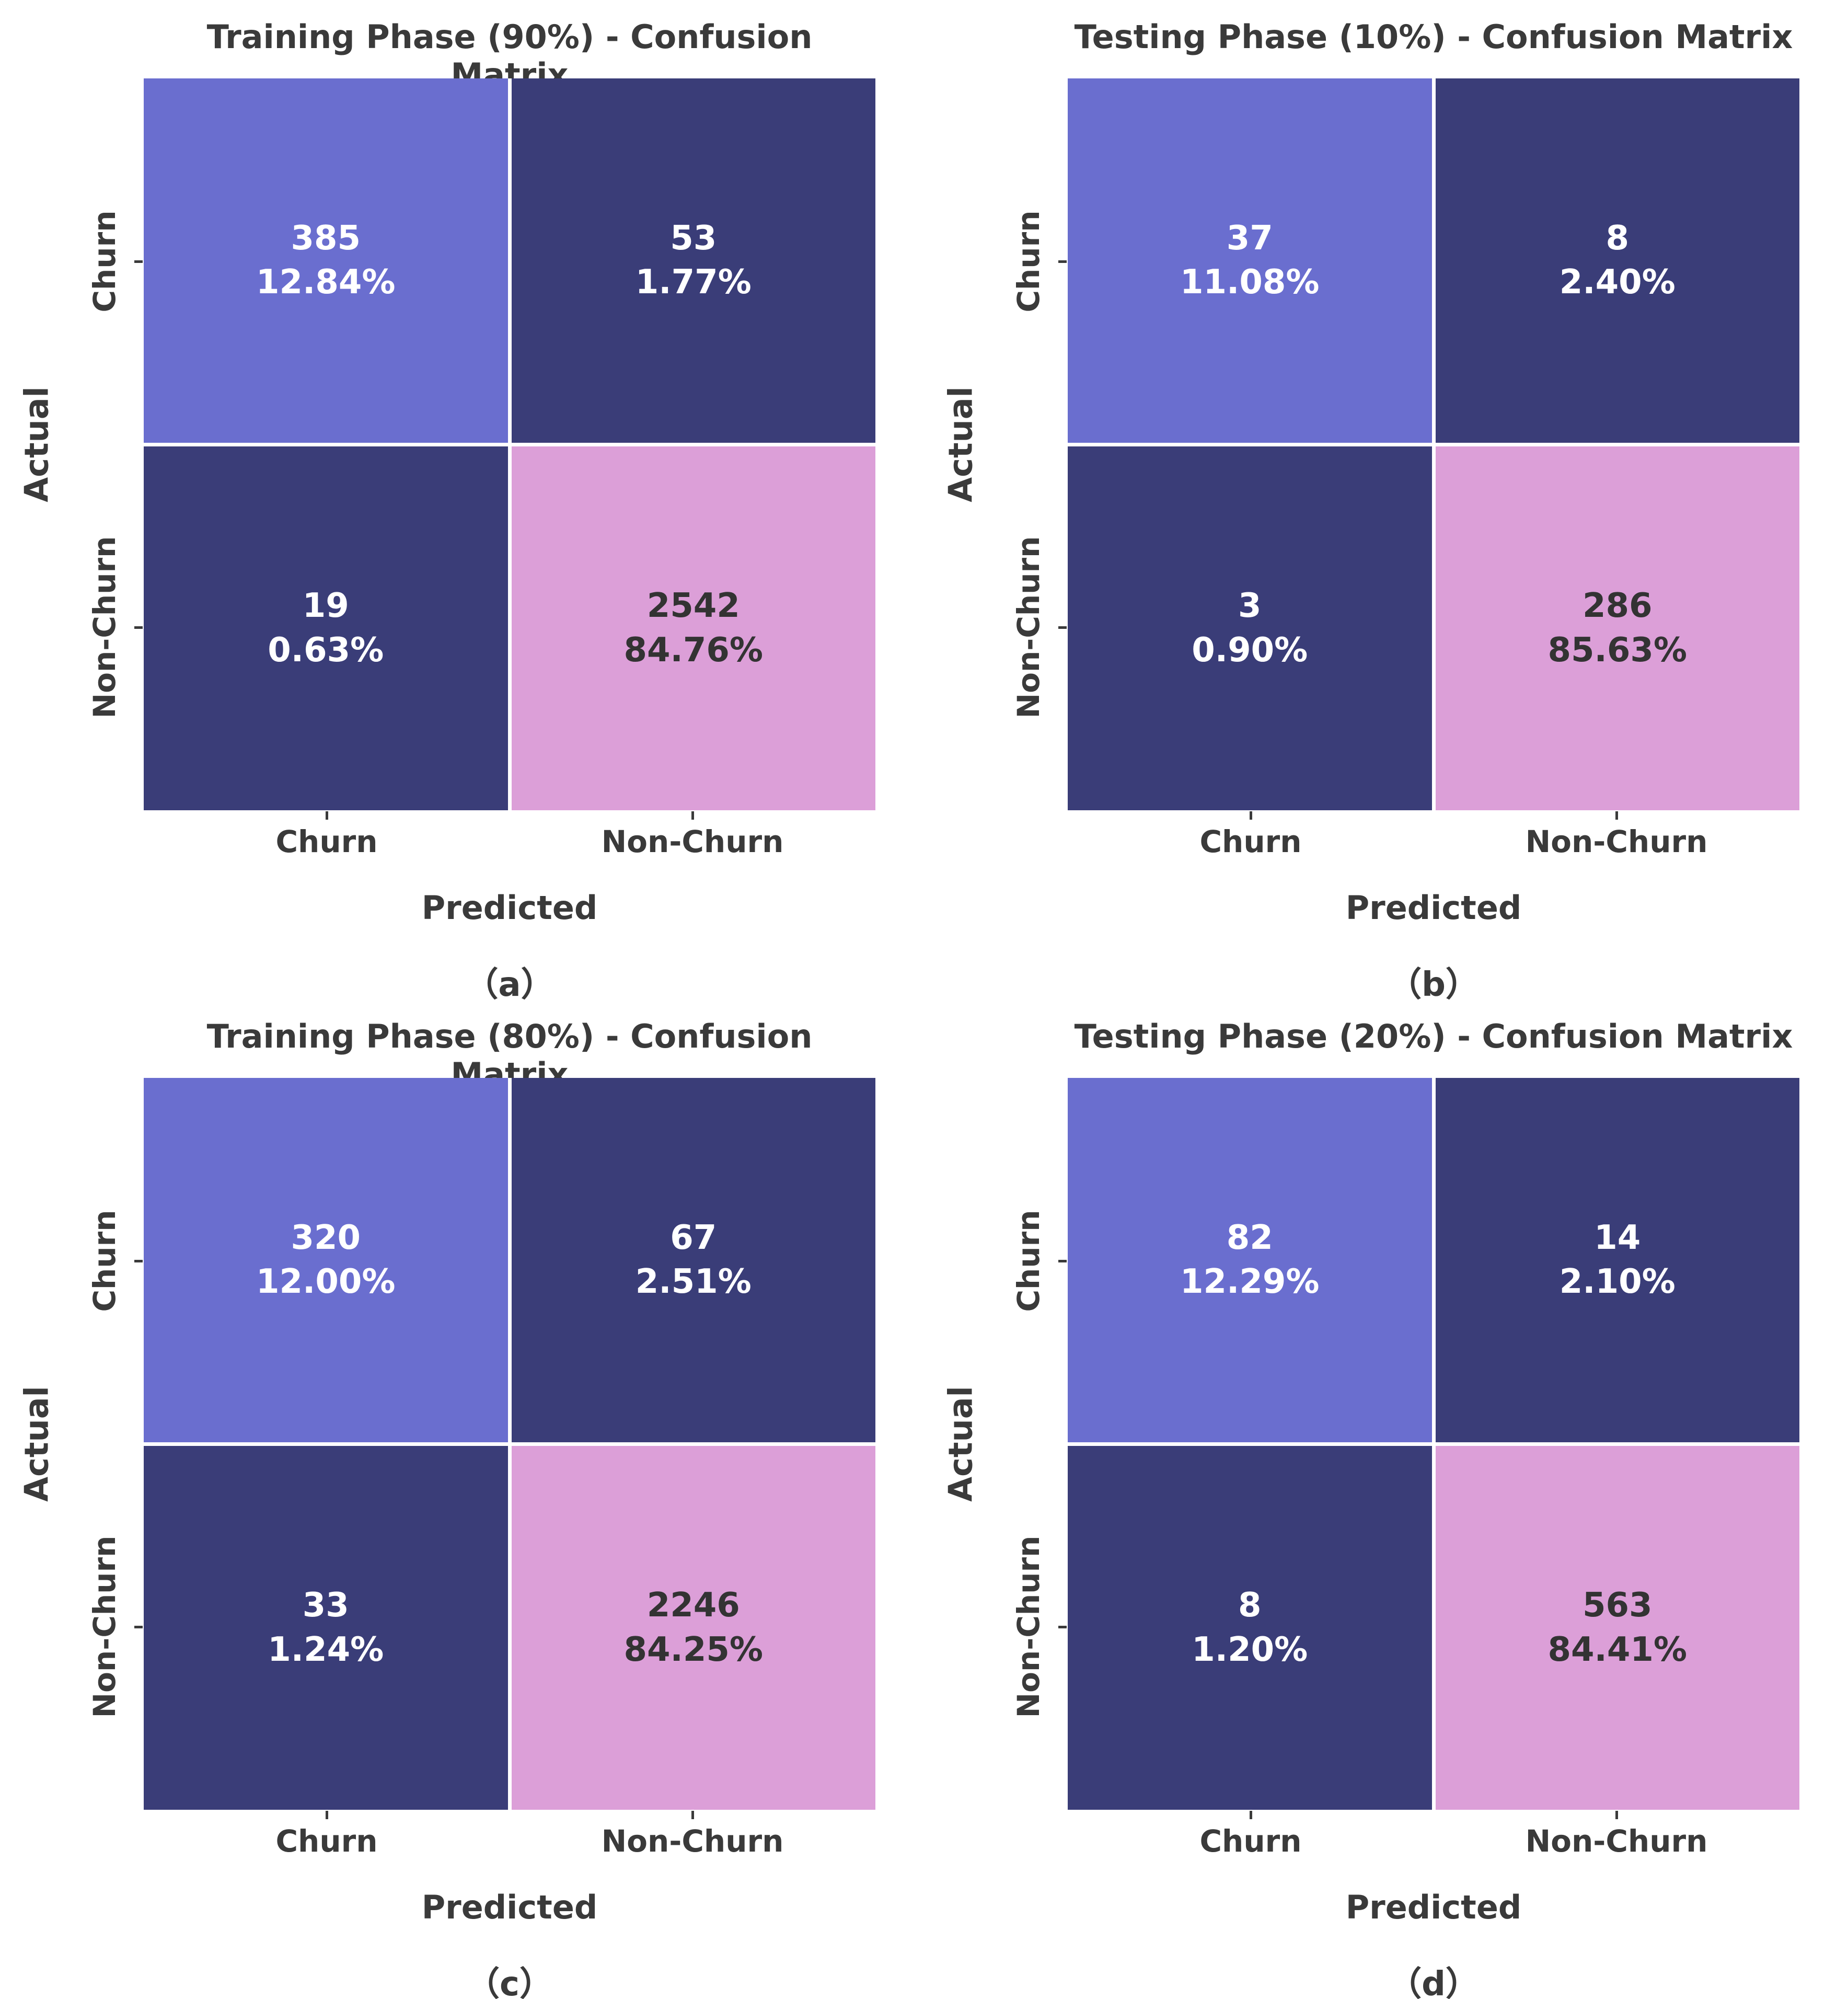 This screenshot has height=1999, width=1848. I want to click on cell-percent: 84.41%, so click(1618, 1649).